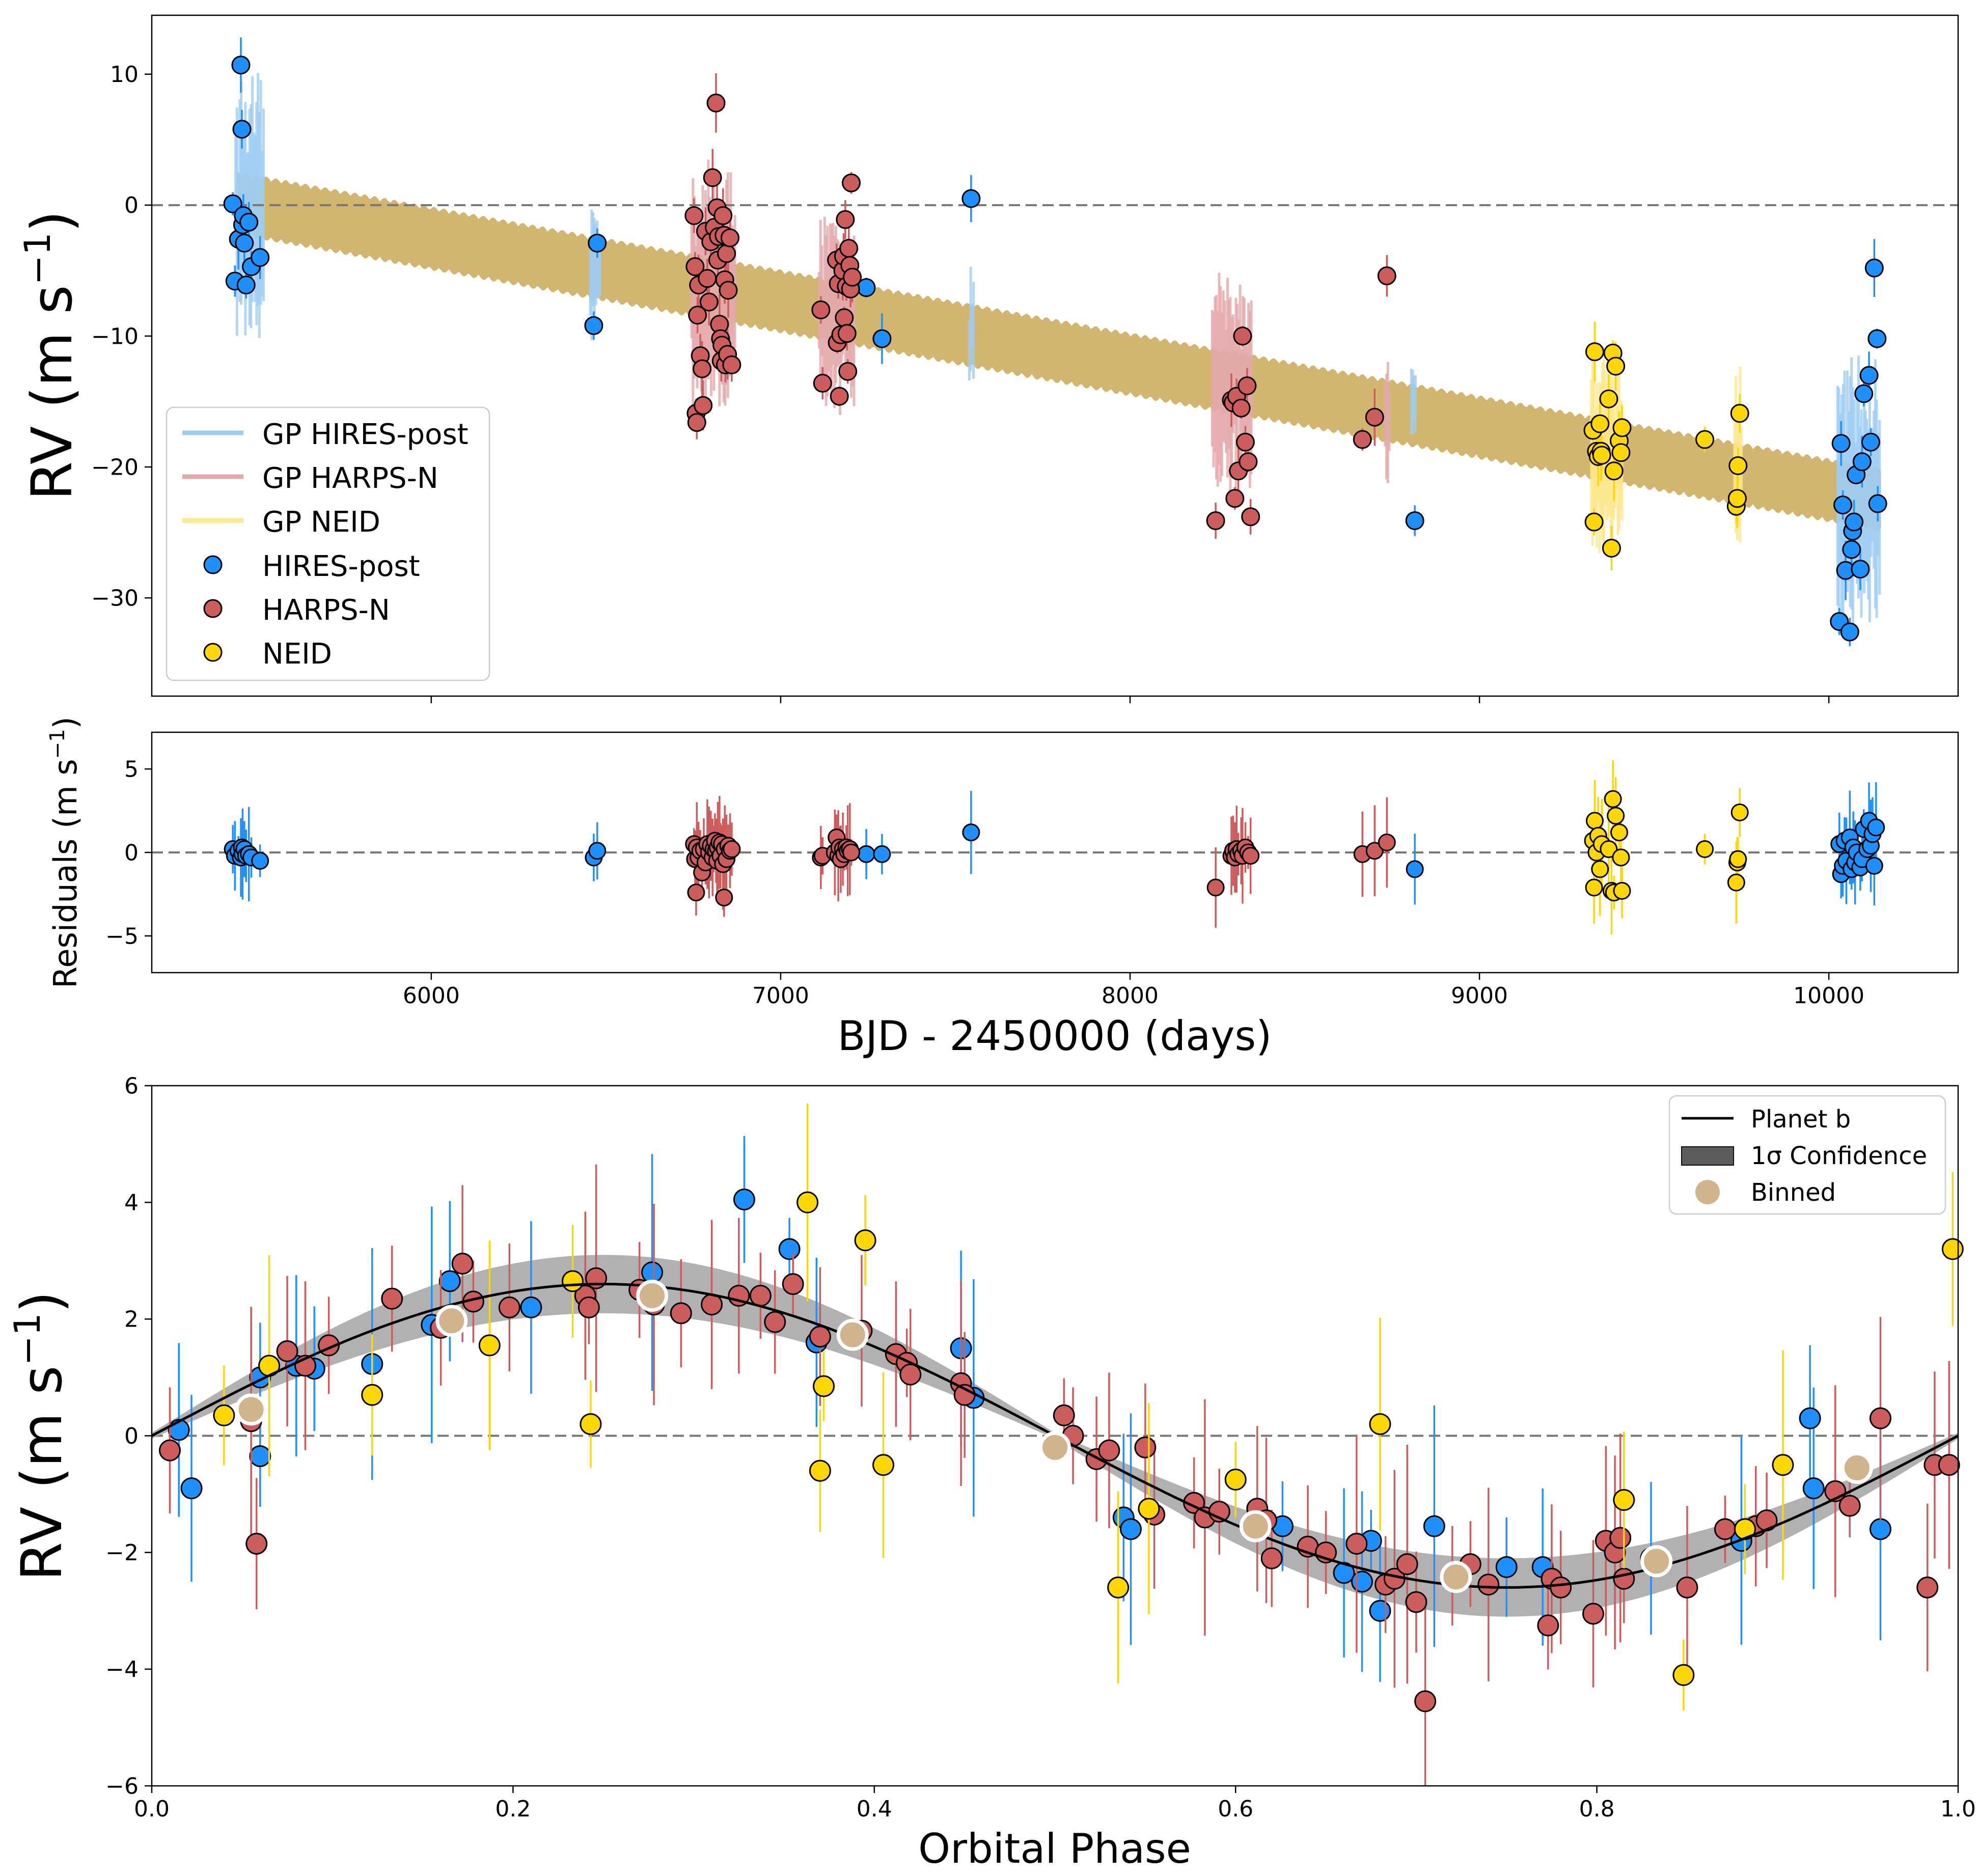  Describe the element at coordinates (115, 599) in the screenshot. I see `y-tick-label: −30` at that location.